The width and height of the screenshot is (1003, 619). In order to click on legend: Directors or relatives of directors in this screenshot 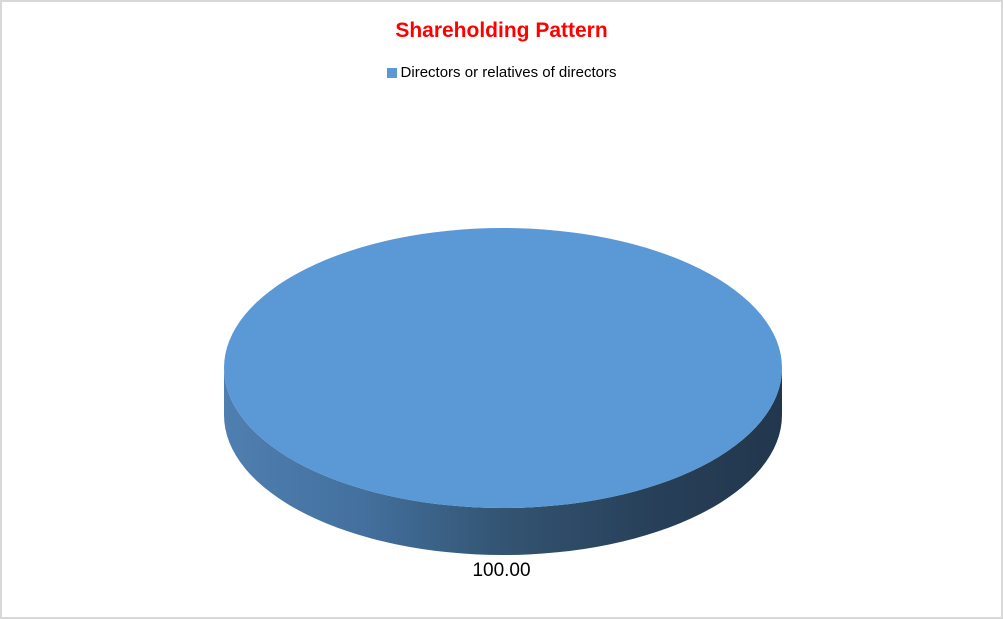, I will do `click(501, 72)`.